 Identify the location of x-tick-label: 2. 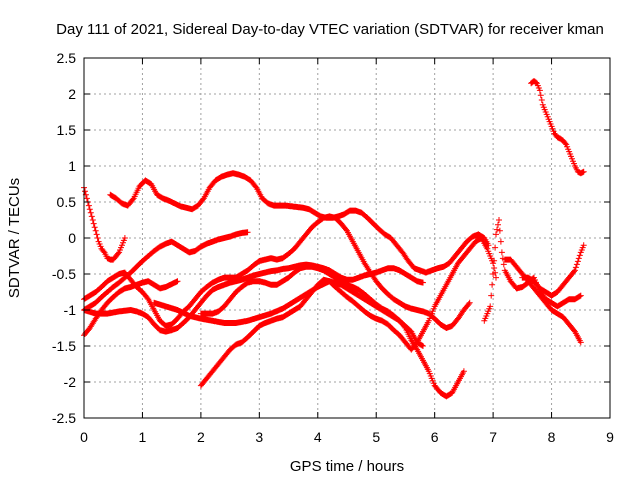
(201, 437).